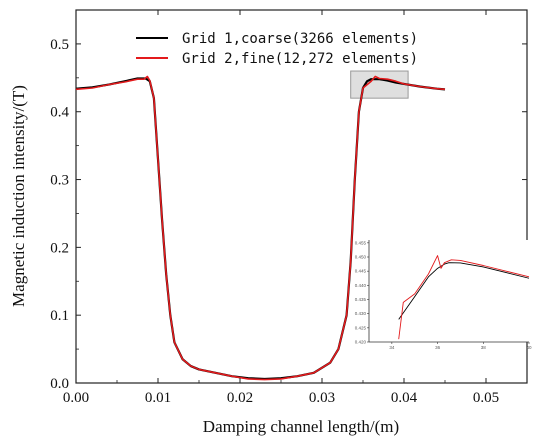 This screenshot has height=443, width=550. What do you see at coordinates (392, 347) in the screenshot?
I see `inset-x-tick-label: 34` at bounding box center [392, 347].